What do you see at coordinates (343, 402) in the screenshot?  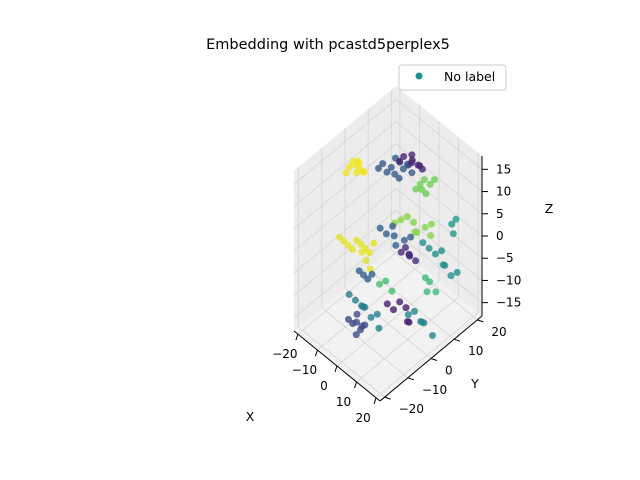 I see `x-tick-label: 10` at bounding box center [343, 402].